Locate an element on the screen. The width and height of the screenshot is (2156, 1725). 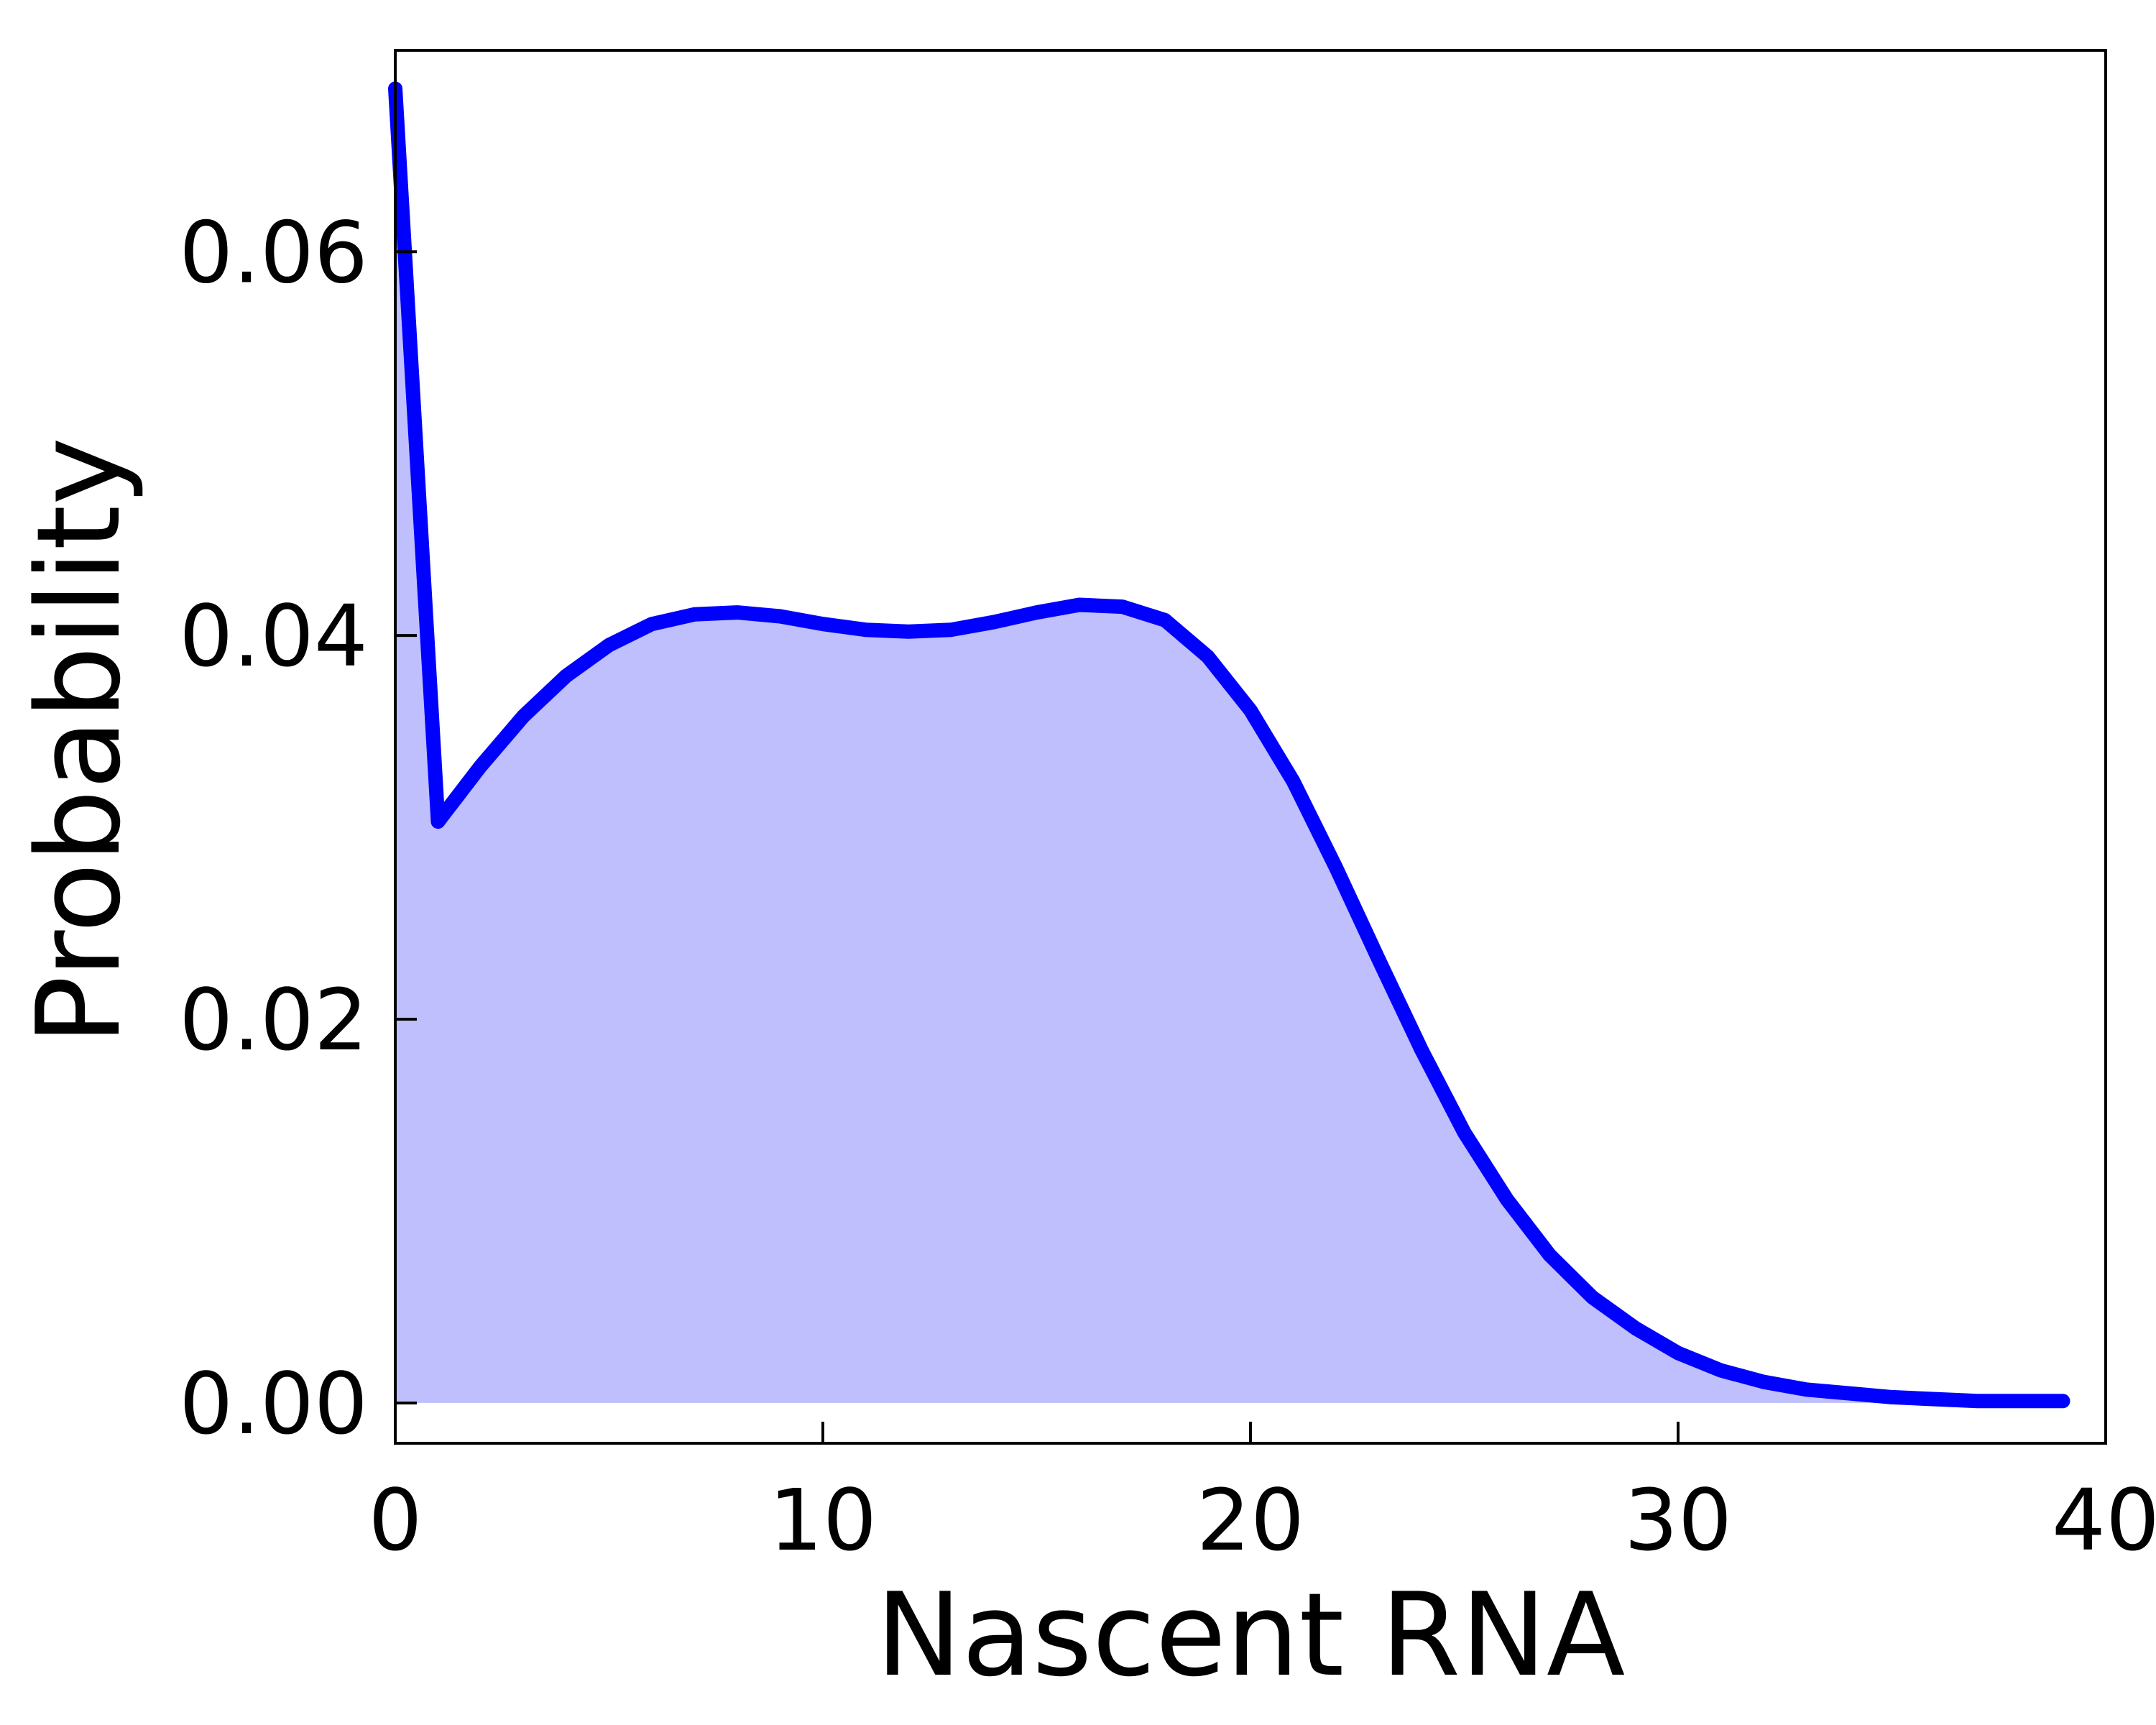
x-tick-label: 0 is located at coordinates (395, 1520).